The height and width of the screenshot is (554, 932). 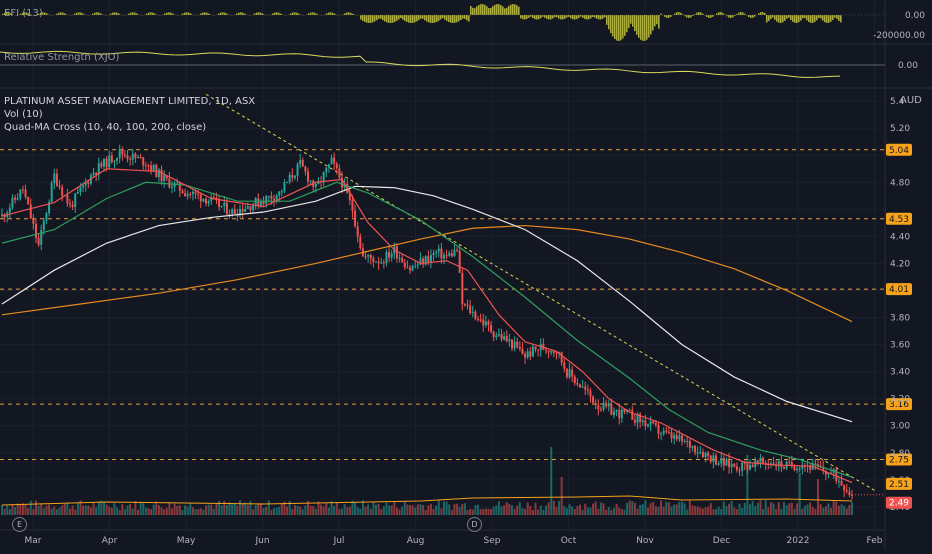 What do you see at coordinates (911, 100) in the screenshot?
I see `currency-label: AUD` at bounding box center [911, 100].